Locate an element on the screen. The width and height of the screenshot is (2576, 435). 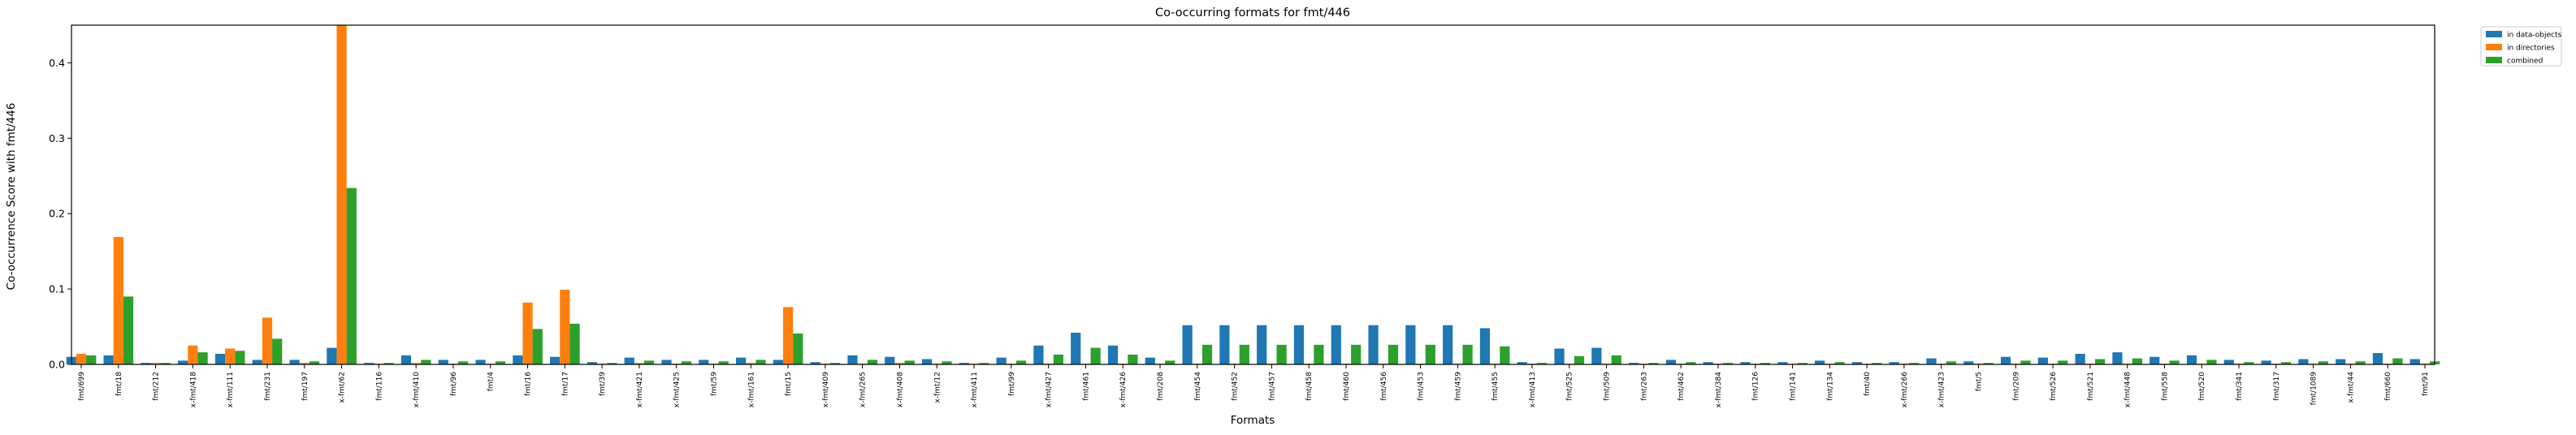
bar-combined-fmt/1089 is located at coordinates (2323, 362).